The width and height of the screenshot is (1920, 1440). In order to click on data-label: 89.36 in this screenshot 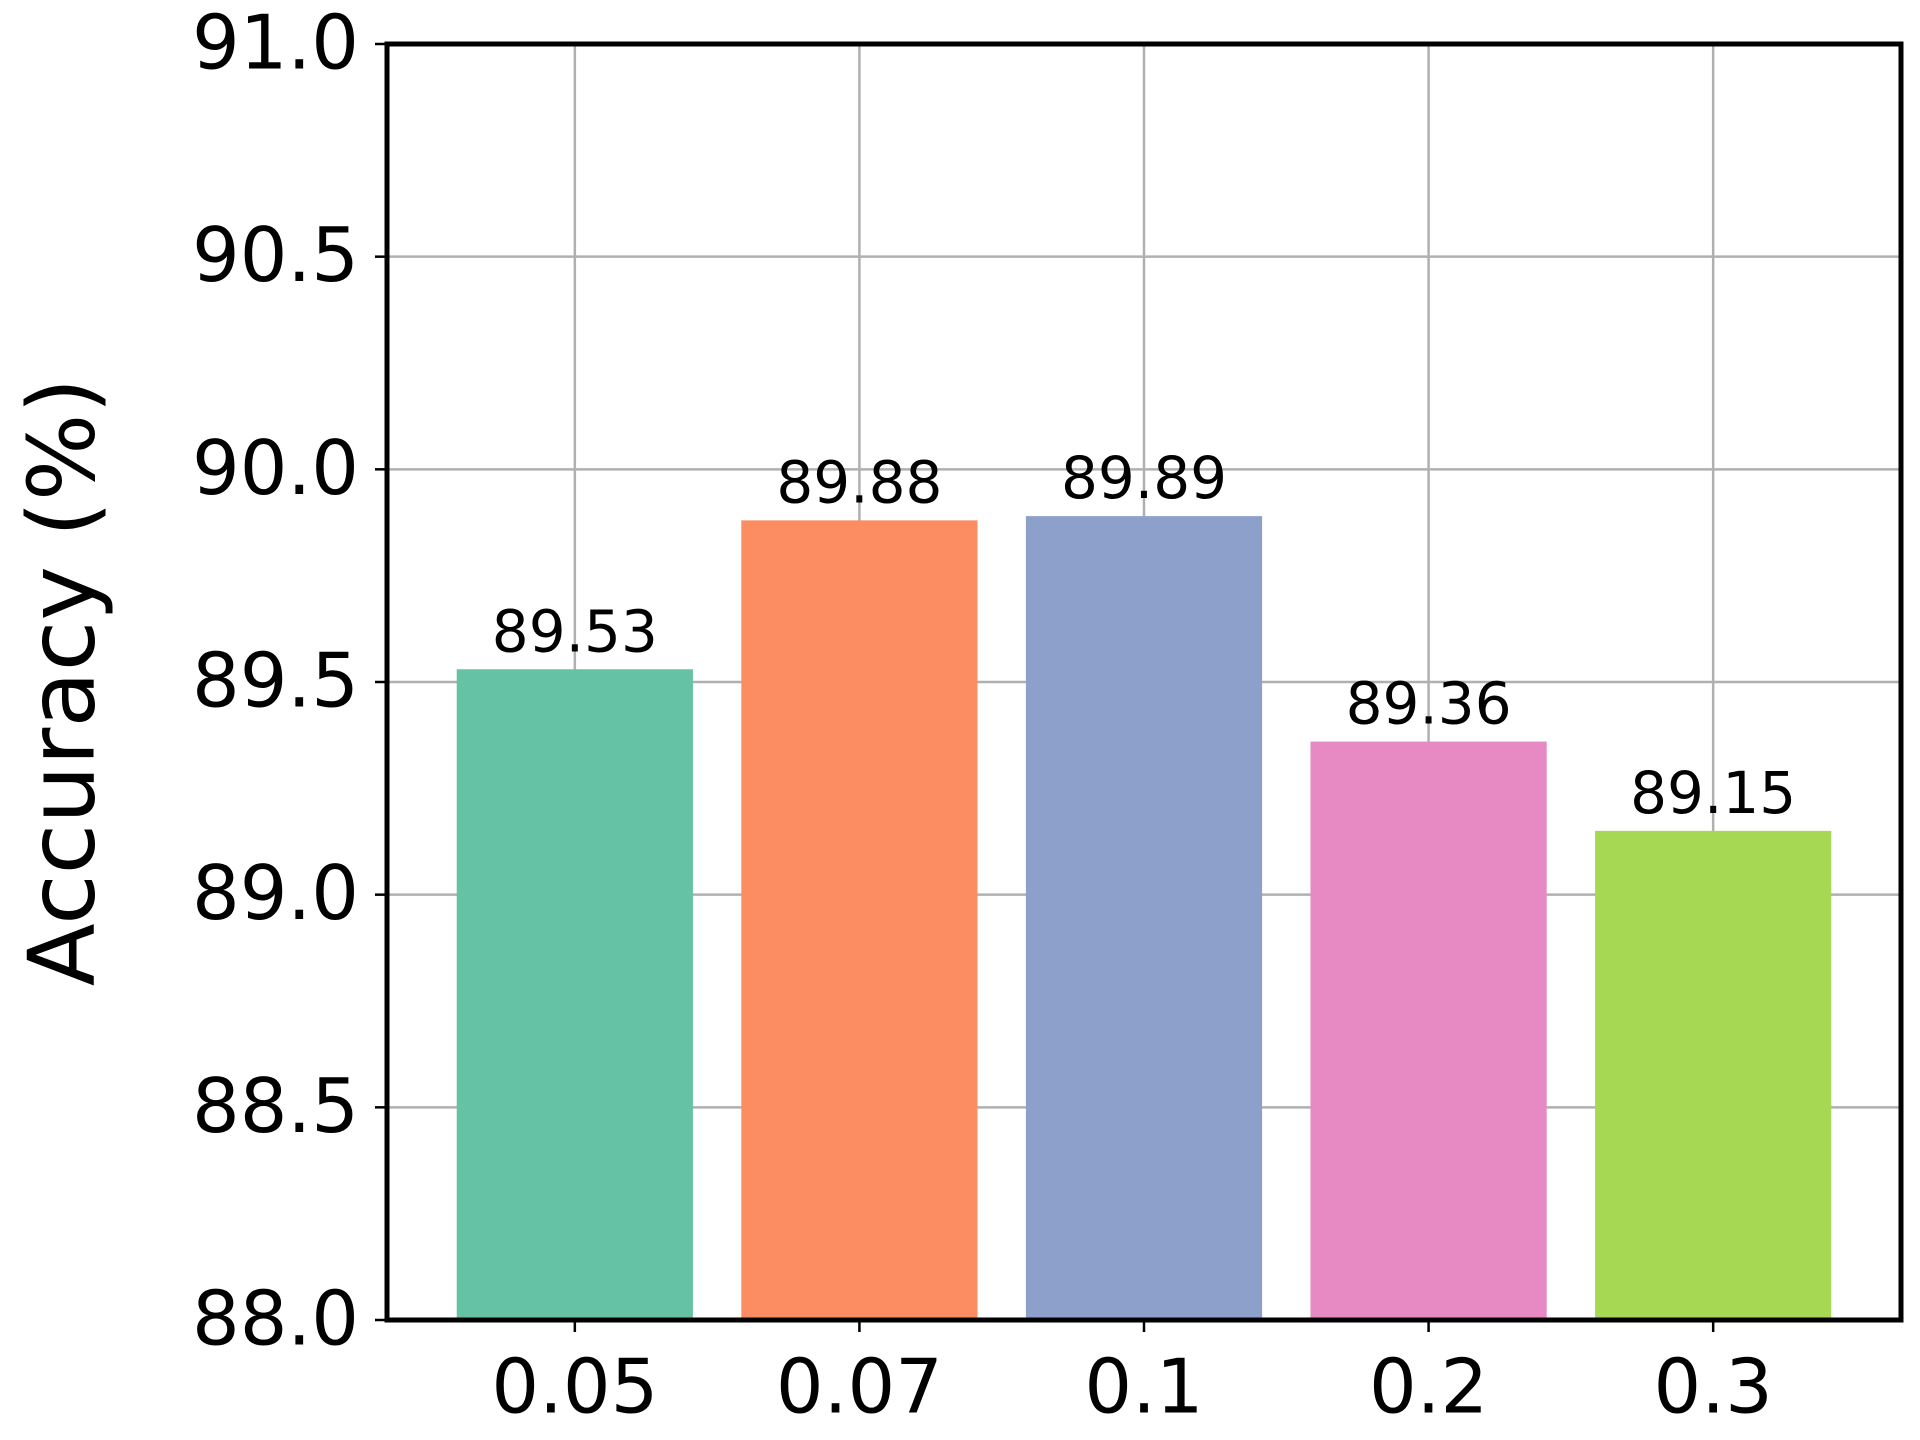, I will do `click(1429, 704)`.